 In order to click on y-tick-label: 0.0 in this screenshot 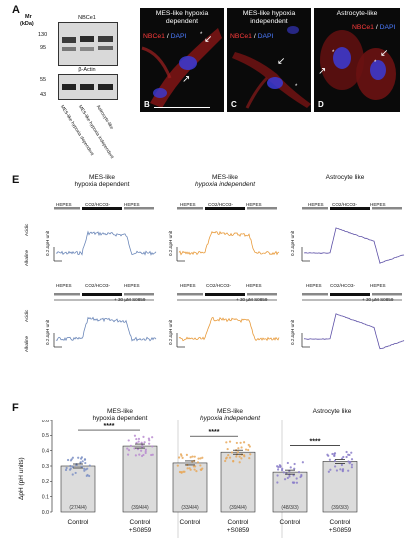, I will do `click(45, 513)`.